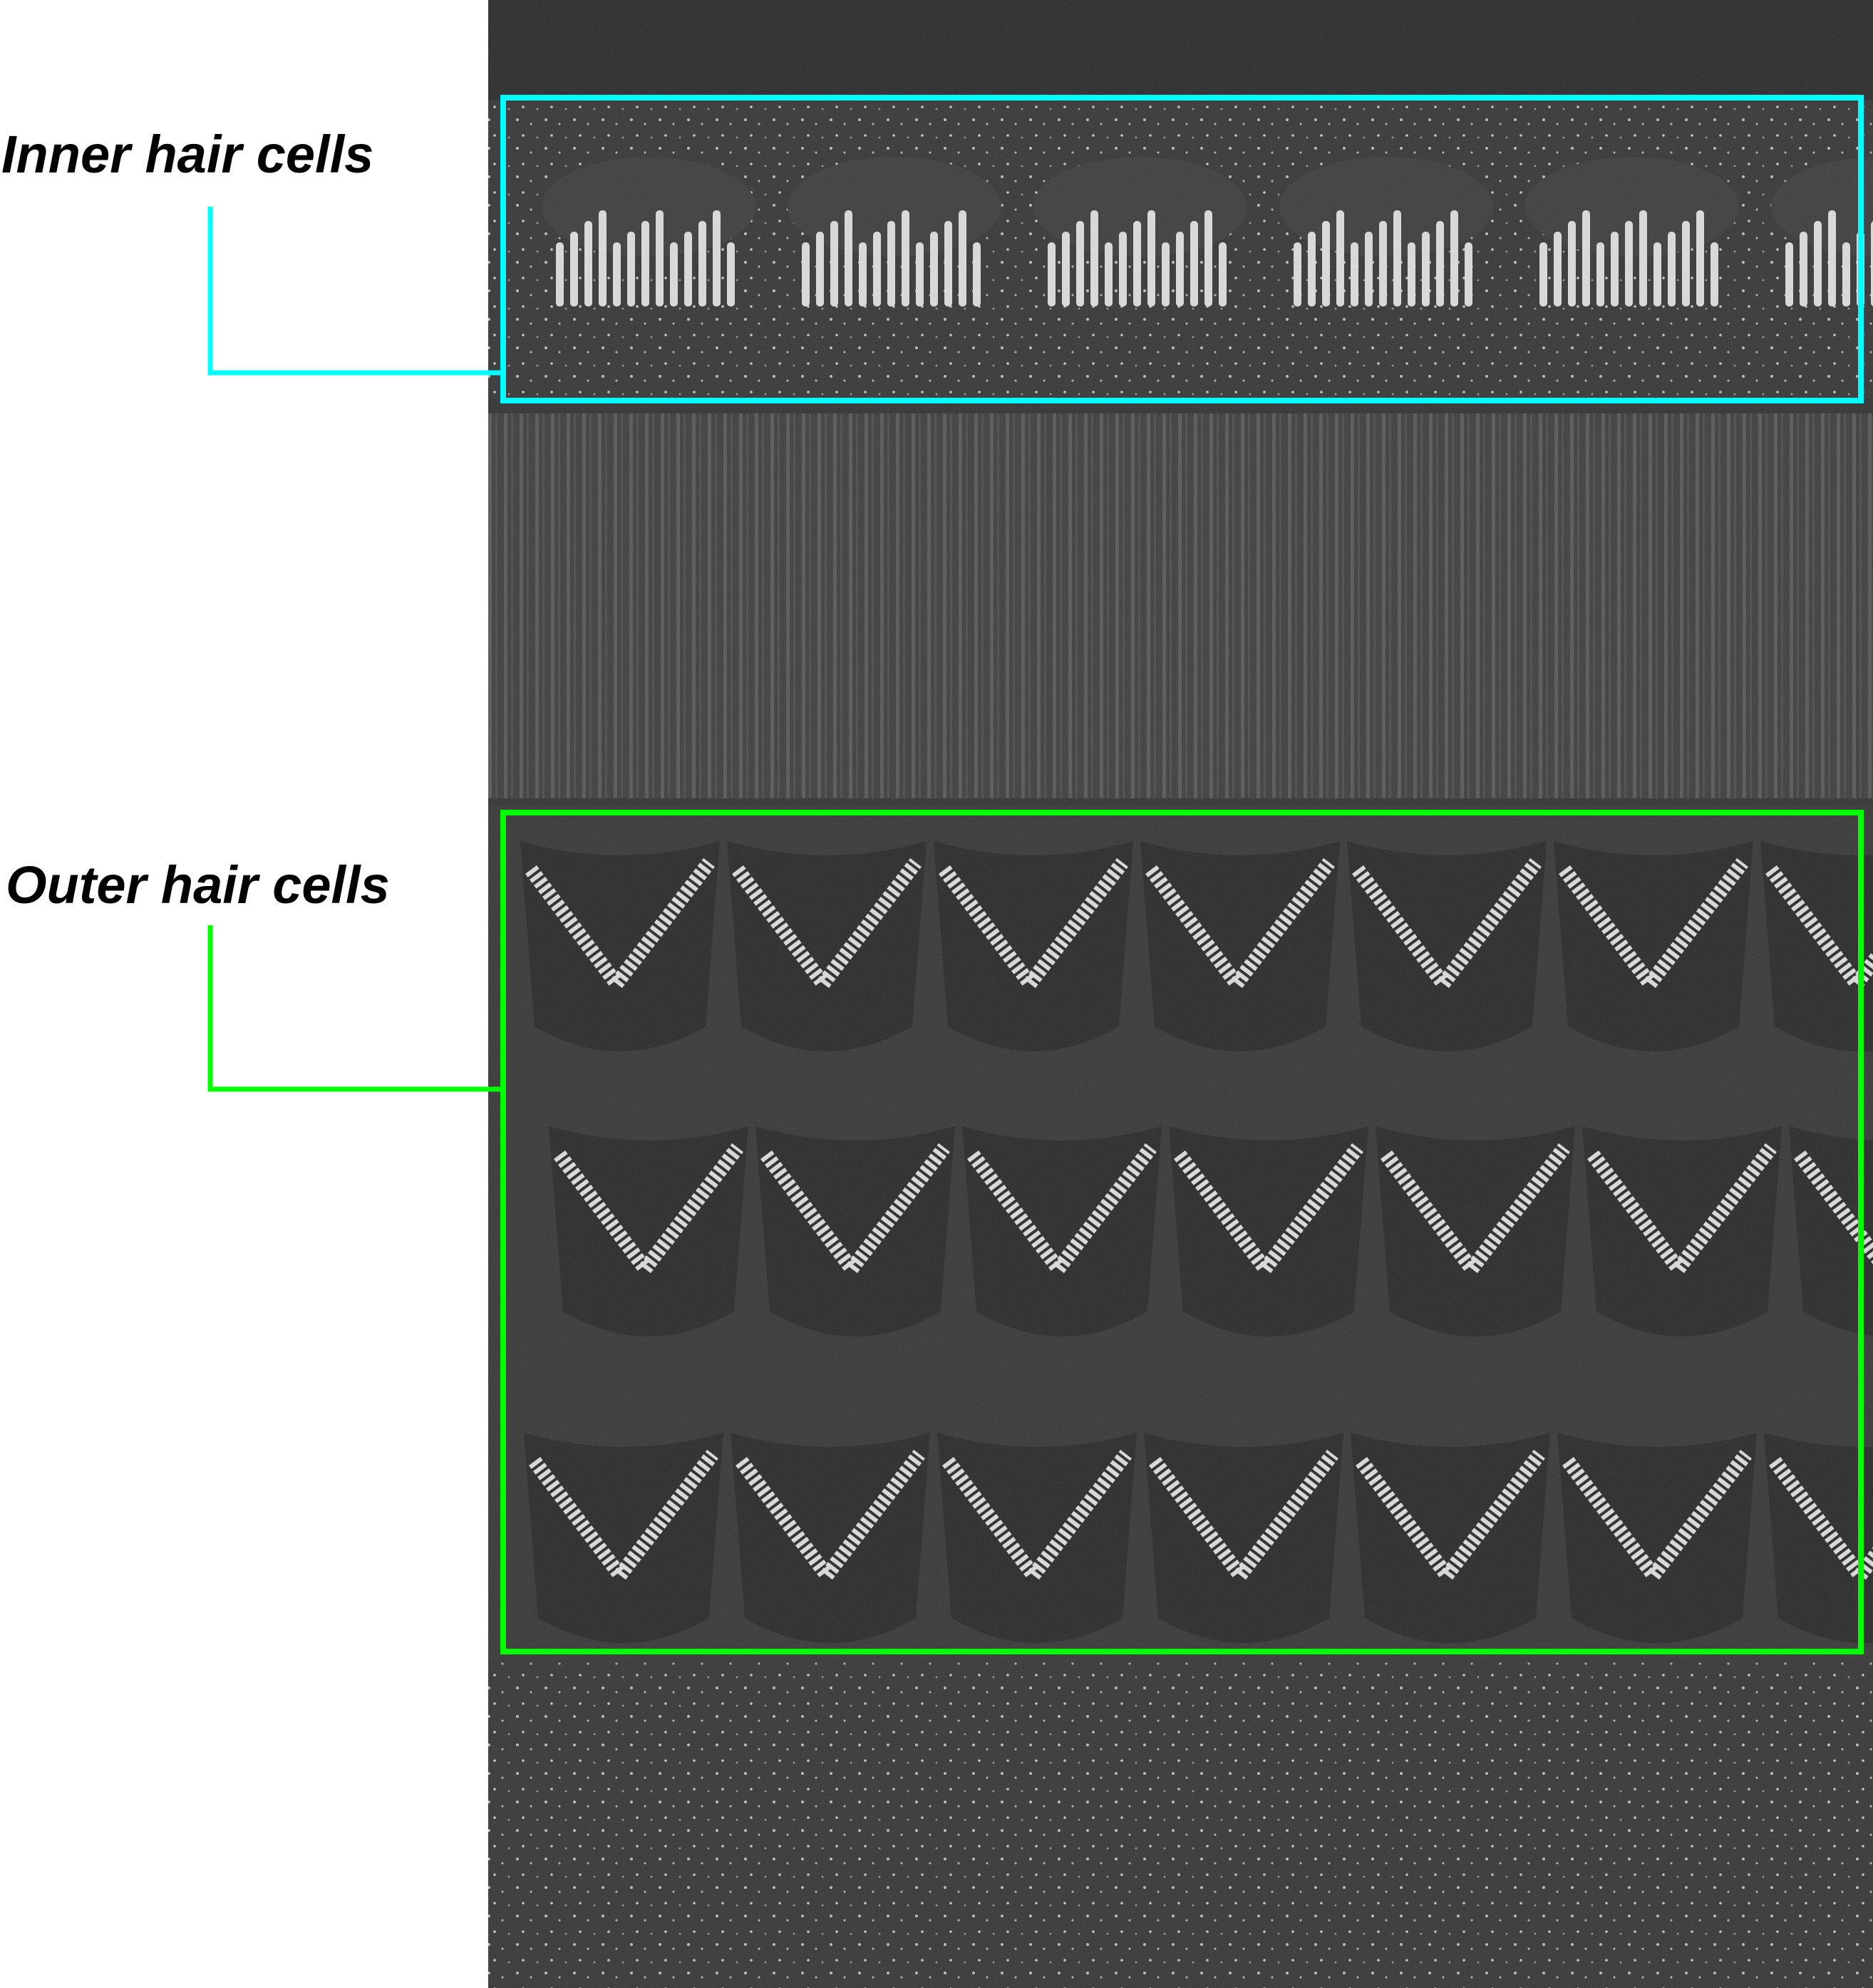 The width and height of the screenshot is (1873, 1988). I want to click on inner-hair-cells-label: Inner hair cells, so click(188, 154).